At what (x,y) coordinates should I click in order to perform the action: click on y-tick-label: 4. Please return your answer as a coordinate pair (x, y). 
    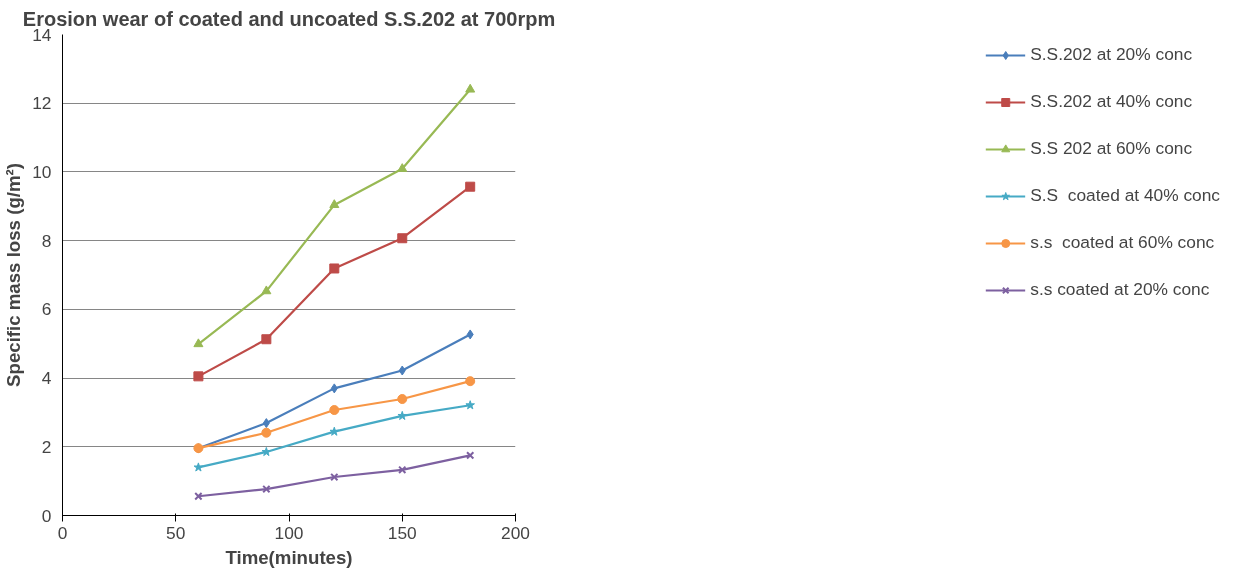
    Looking at the image, I should click on (46, 378).